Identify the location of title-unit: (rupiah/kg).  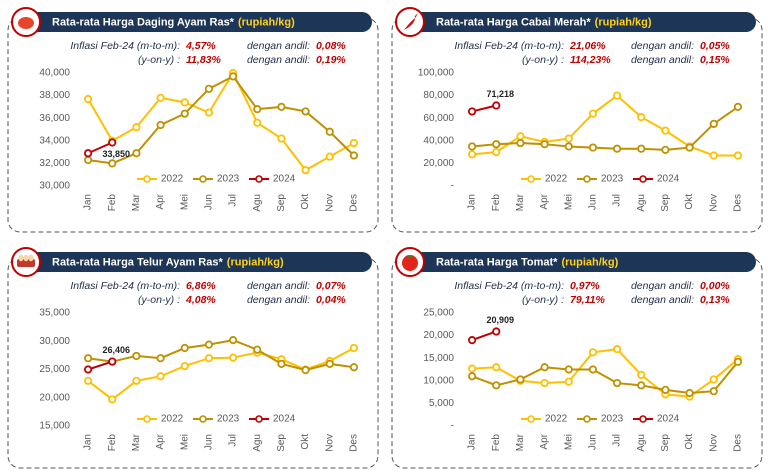
(589, 262).